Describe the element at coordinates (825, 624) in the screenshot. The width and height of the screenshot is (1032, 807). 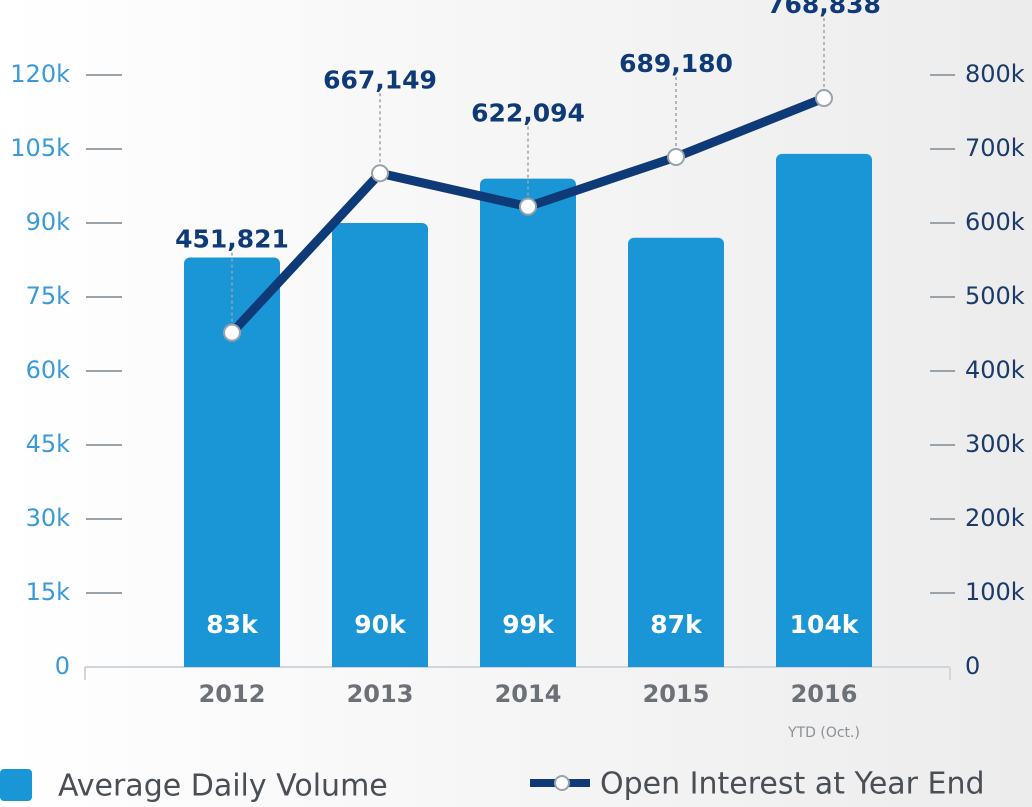
I see `bar-value-label: 104k` at that location.